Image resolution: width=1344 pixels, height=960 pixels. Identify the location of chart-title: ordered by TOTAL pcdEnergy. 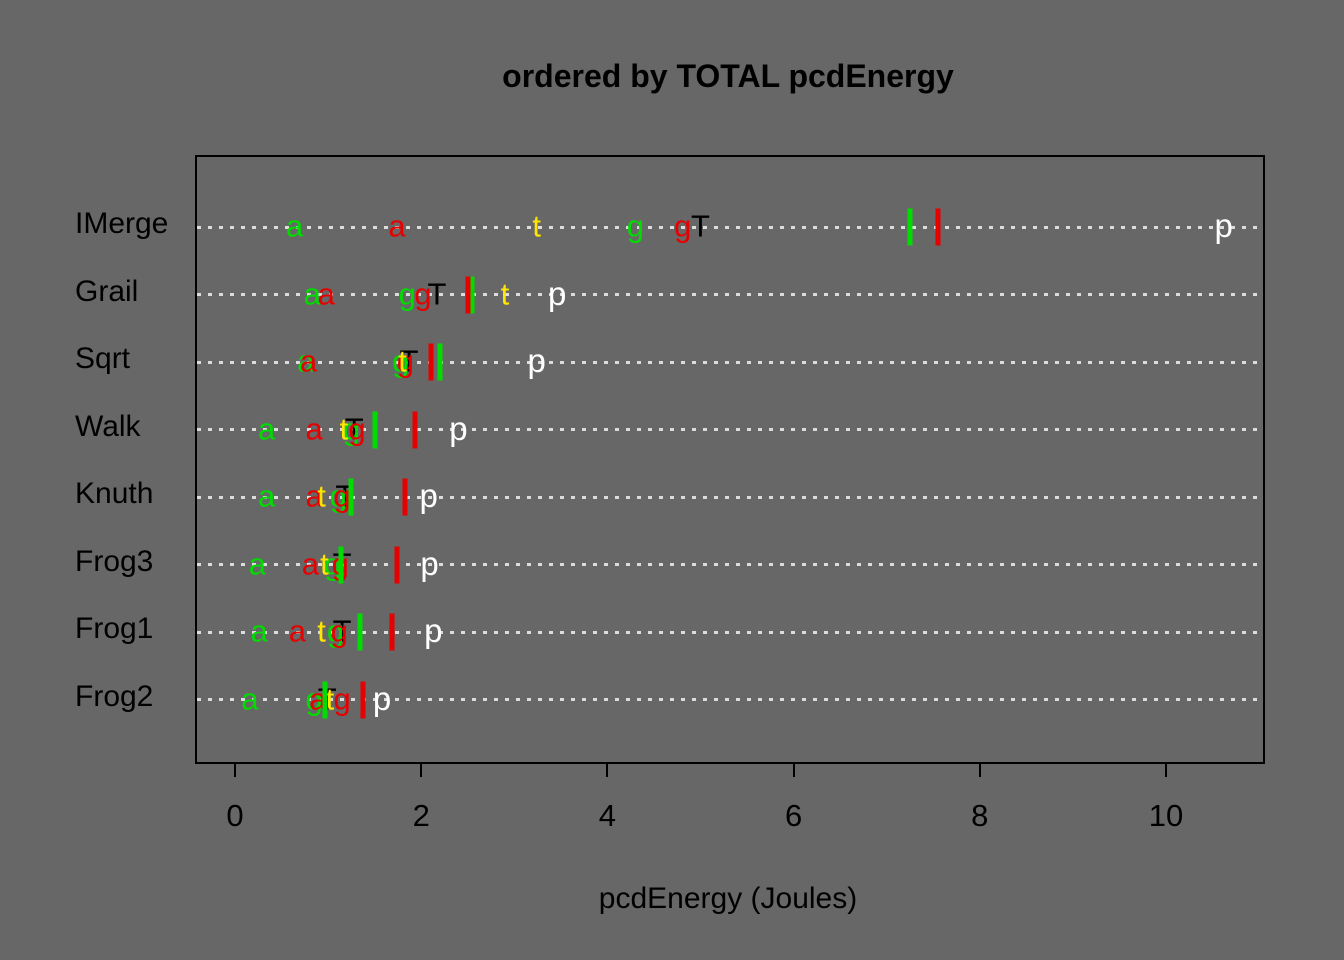
(728, 76).